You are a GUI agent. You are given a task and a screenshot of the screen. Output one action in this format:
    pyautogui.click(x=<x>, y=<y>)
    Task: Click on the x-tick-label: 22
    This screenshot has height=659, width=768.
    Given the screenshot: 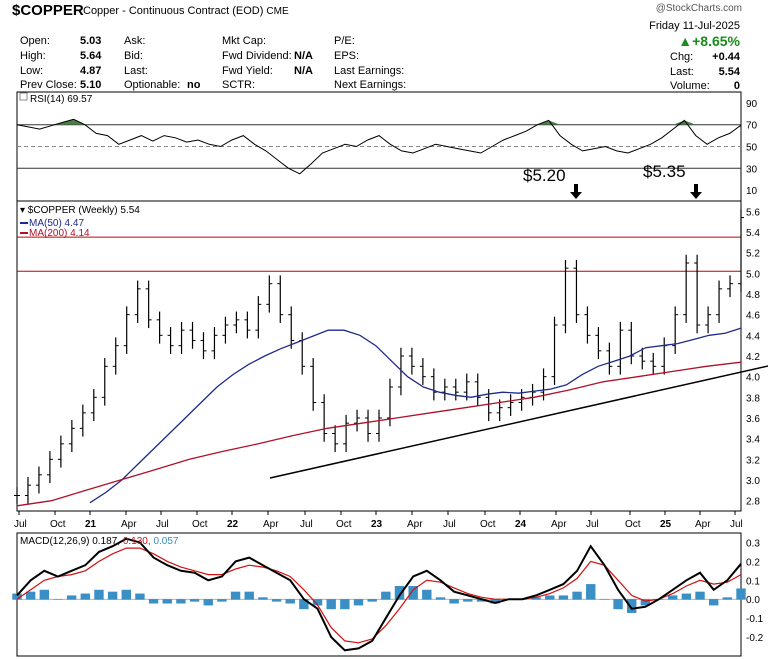 What is the action you would take?
    pyautogui.click(x=233, y=524)
    